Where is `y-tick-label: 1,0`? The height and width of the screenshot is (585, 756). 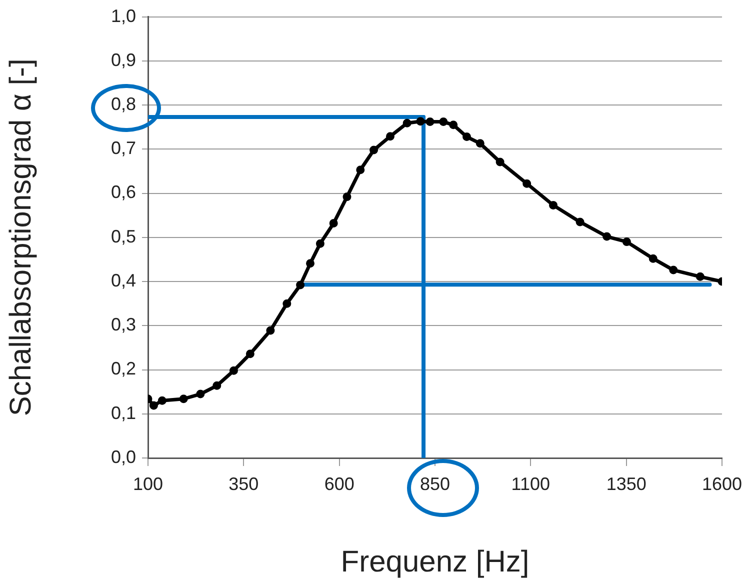 y-tick-label: 1,0 is located at coordinates (123, 16).